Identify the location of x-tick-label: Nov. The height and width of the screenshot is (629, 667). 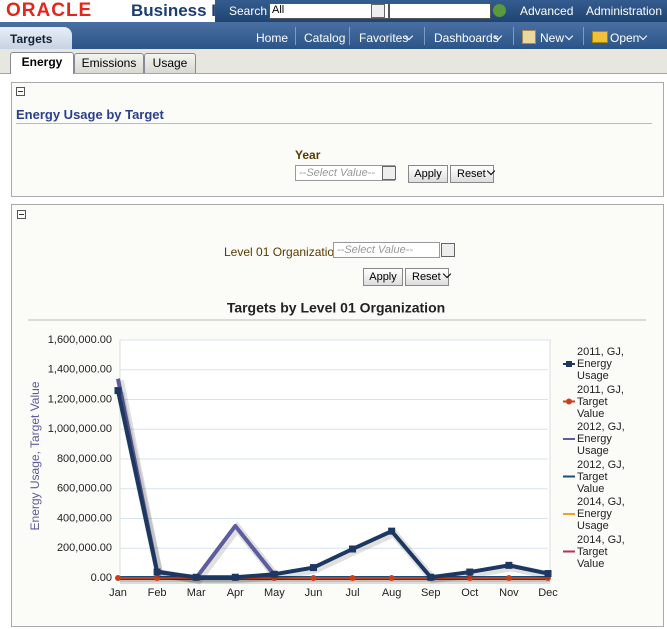
(509, 593).